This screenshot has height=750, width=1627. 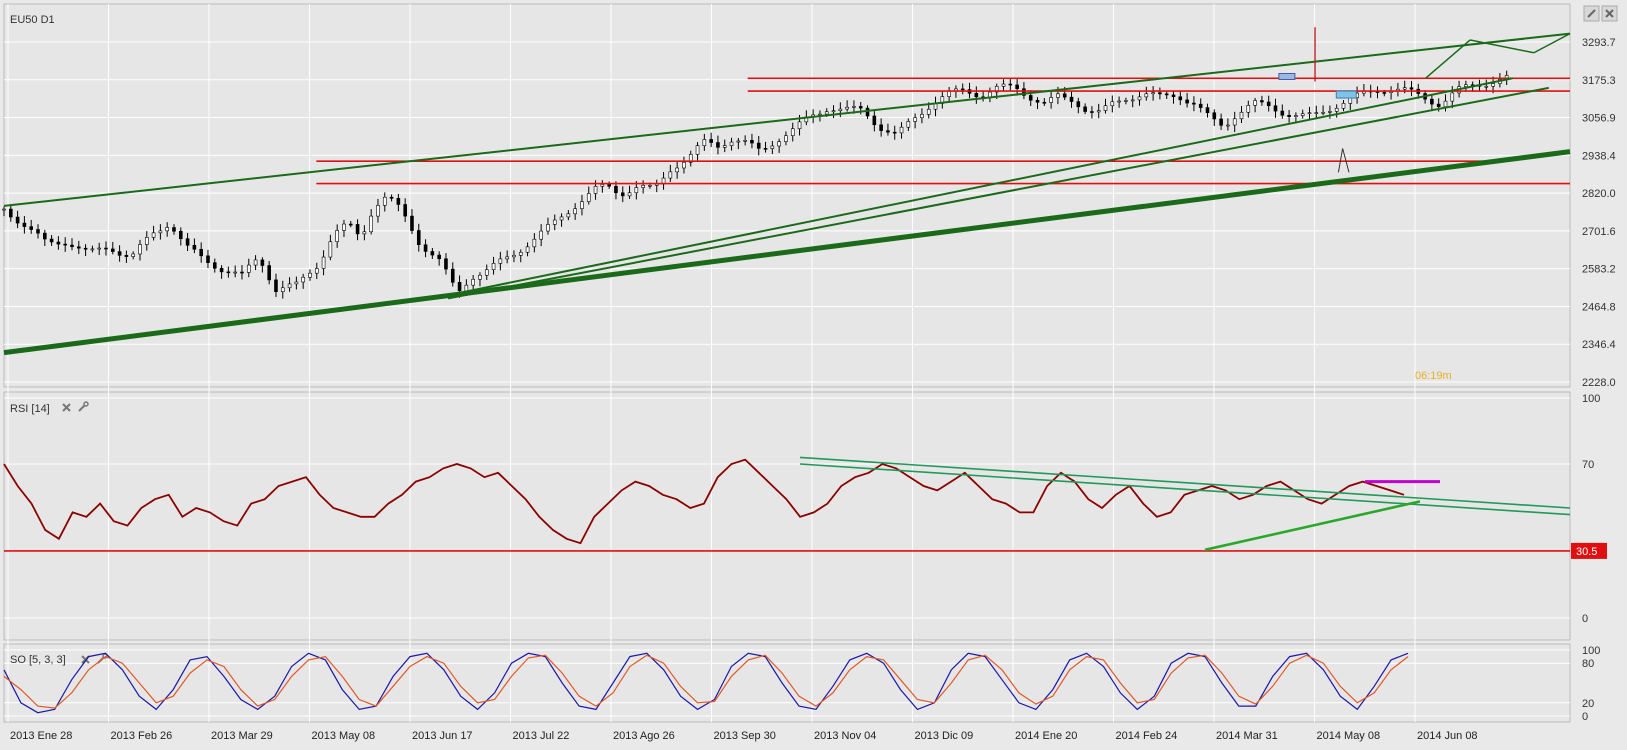 What do you see at coordinates (1599, 345) in the screenshot?
I see `price-y-tick-label: 2346.4` at bounding box center [1599, 345].